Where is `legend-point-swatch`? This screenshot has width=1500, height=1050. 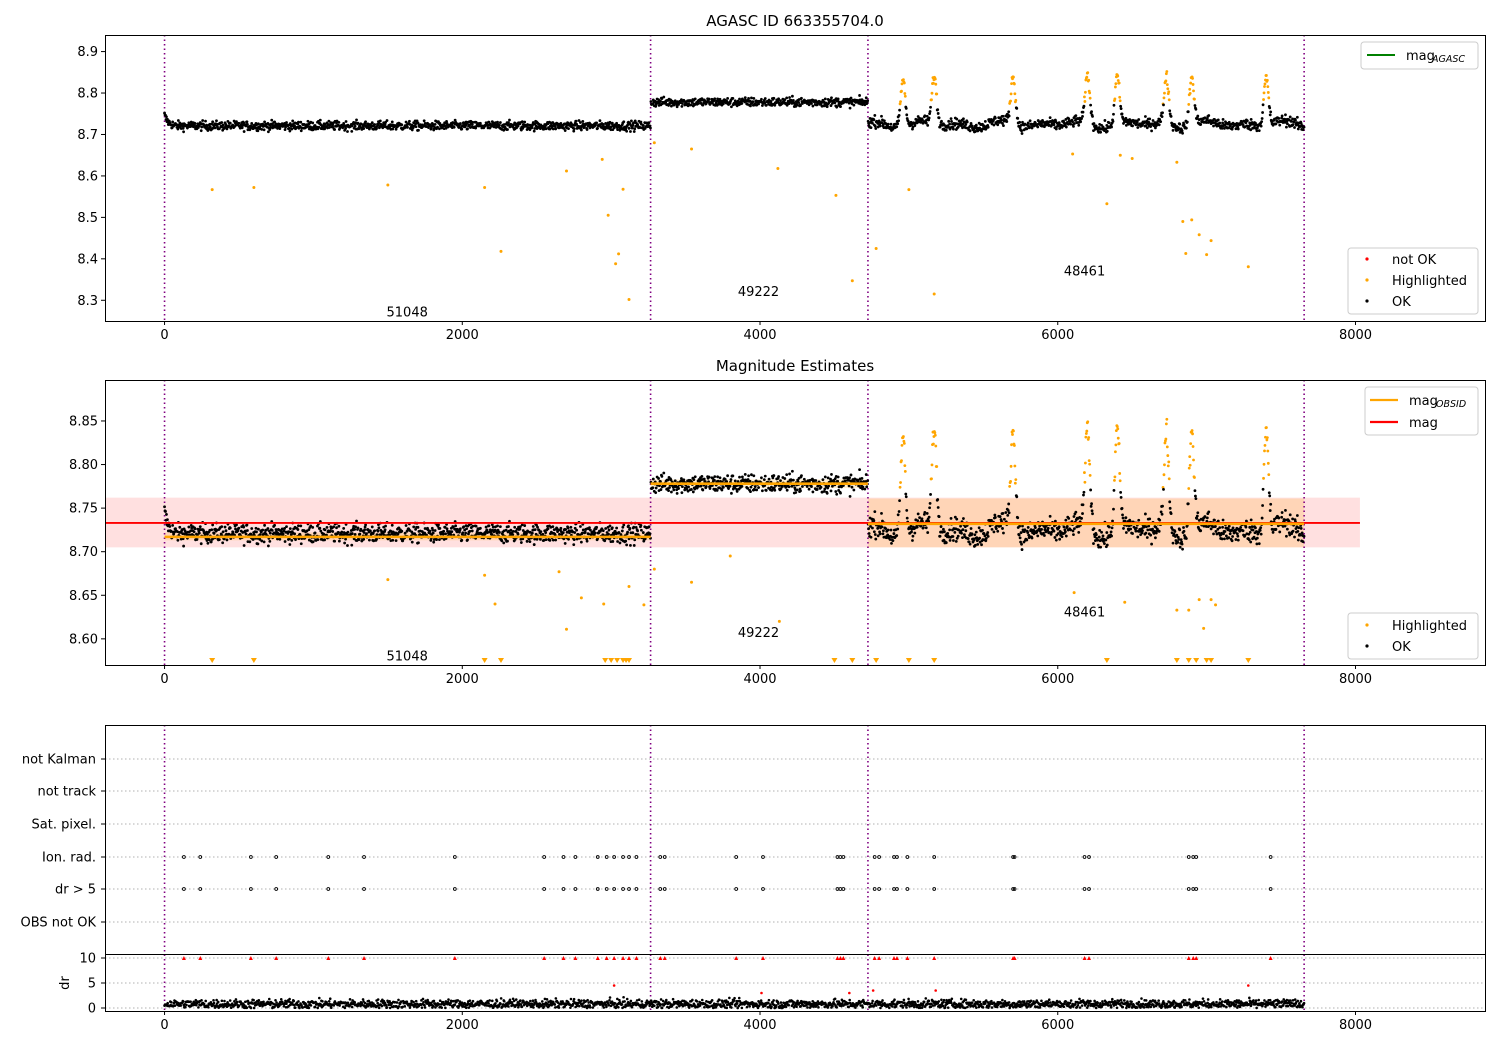 legend-point-swatch is located at coordinates (1367, 301).